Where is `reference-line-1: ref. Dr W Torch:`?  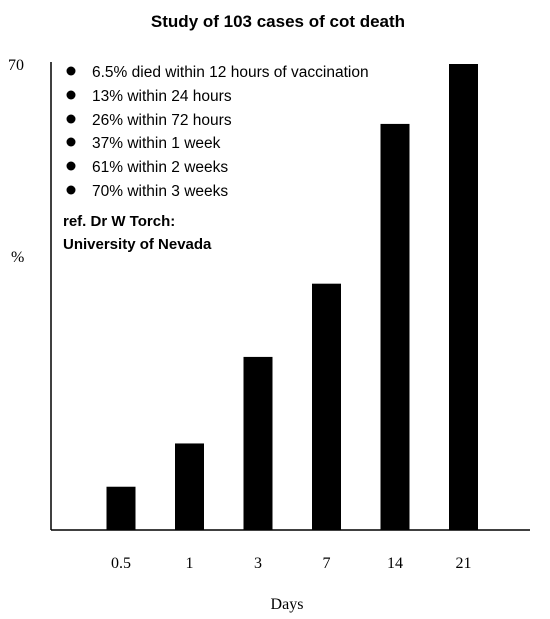 reference-line-1: ref. Dr W Torch: is located at coordinates (119, 221).